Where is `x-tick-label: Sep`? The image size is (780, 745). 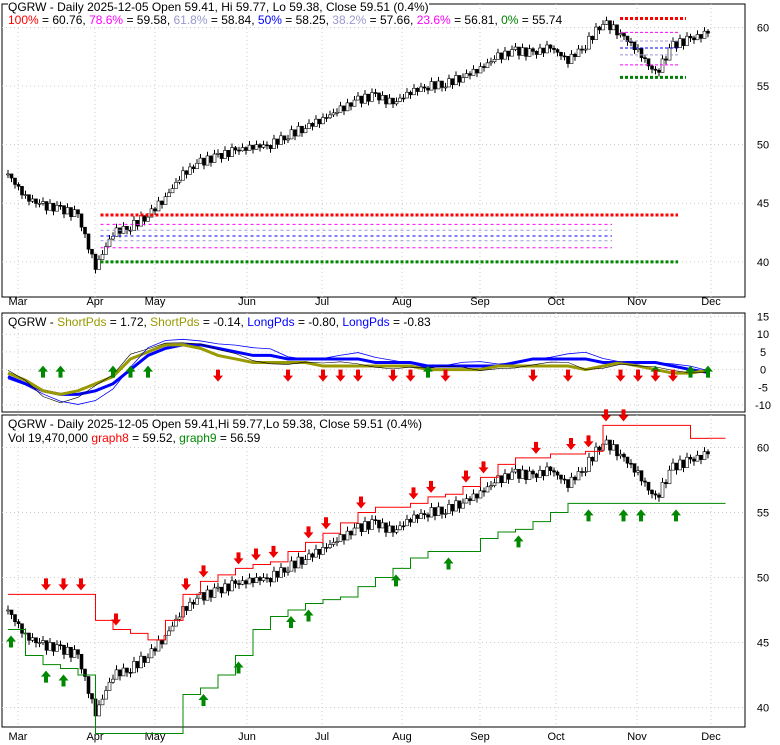
x-tick-label: Sep is located at coordinates (480, 302).